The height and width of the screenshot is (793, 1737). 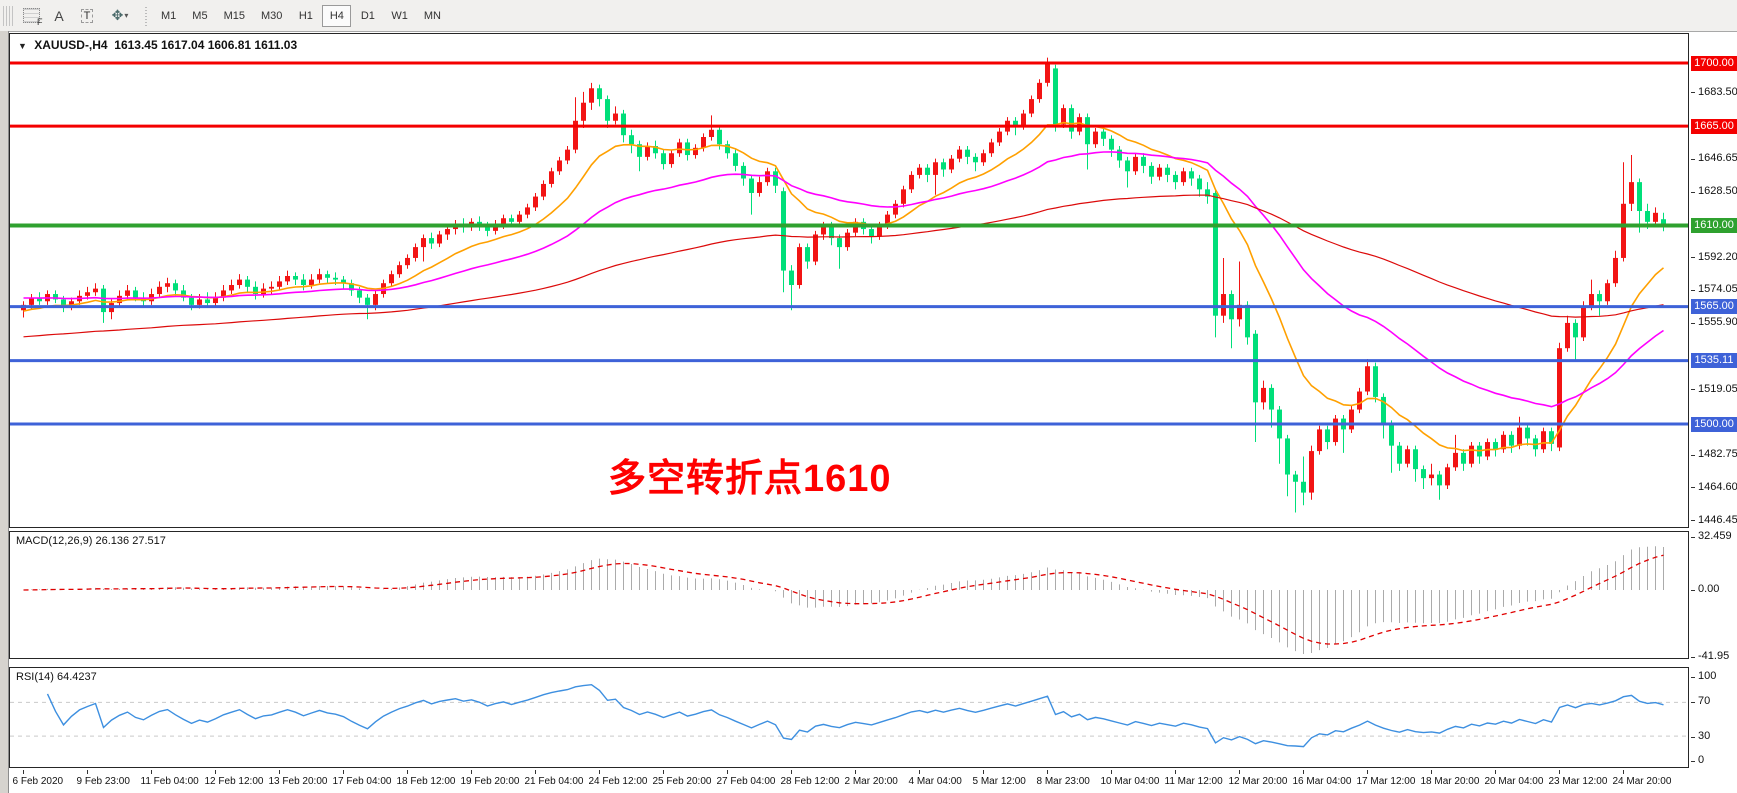 What do you see at coordinates (91, 541) in the screenshot?
I see `macd-label: MACD(12,26,9) 26.136 27.517` at bounding box center [91, 541].